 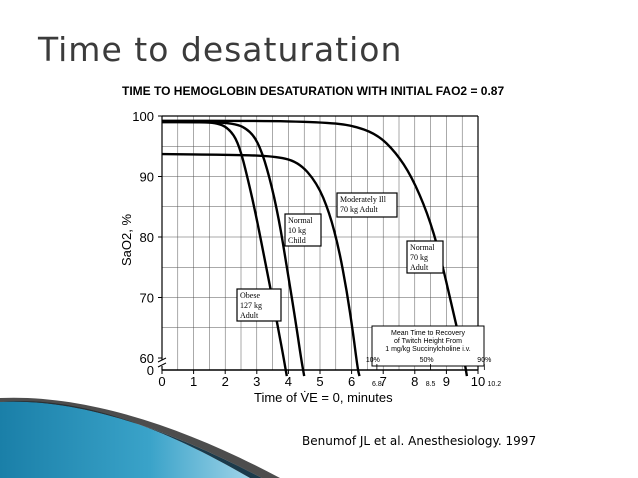 I want to click on recovery-box-text: of Twitch Height From, so click(x=428, y=341).